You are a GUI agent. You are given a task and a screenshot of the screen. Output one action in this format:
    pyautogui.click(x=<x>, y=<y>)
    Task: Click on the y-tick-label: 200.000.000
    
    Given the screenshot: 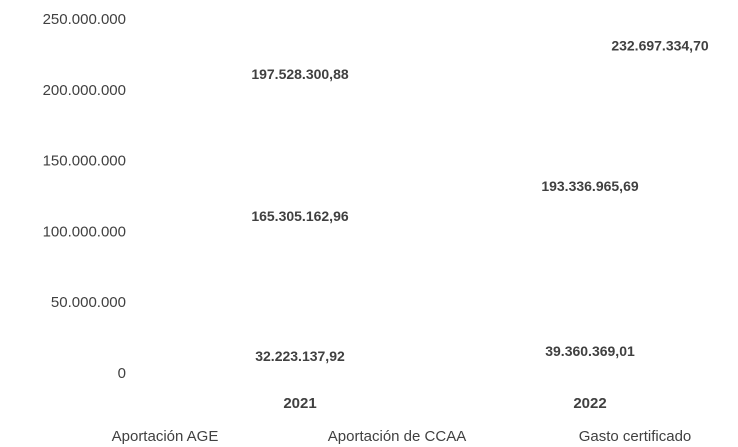 What is the action you would take?
    pyautogui.click(x=84, y=90)
    